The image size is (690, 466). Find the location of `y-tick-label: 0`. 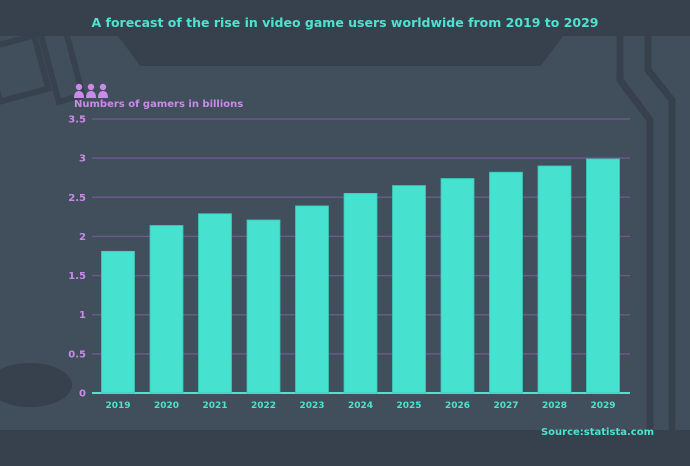

y-tick-label: 0 is located at coordinates (82, 394).